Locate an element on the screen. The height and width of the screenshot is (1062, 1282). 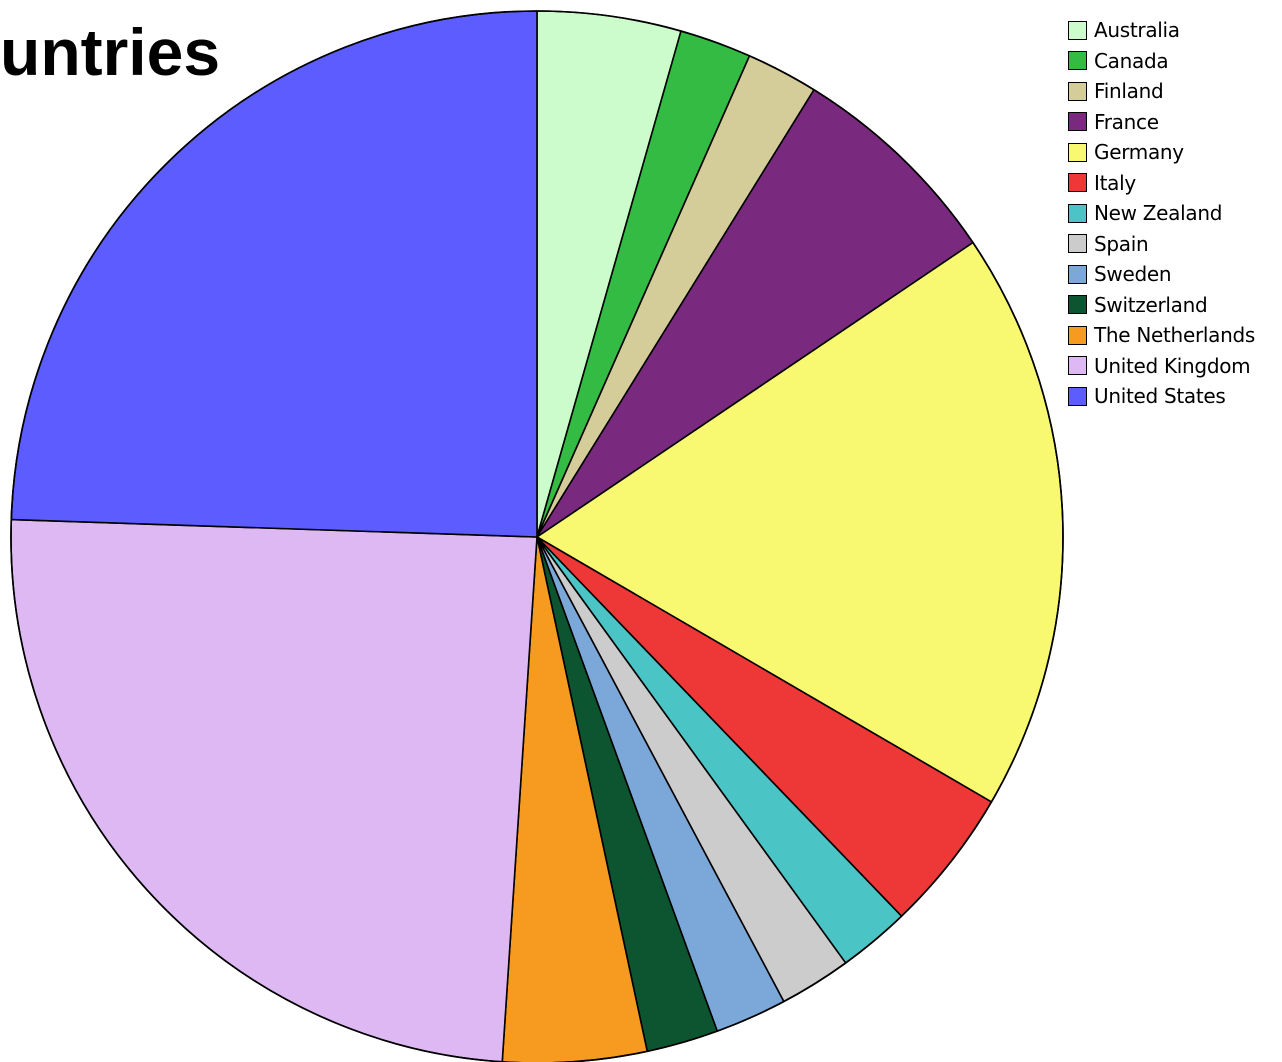
legend-label: The Netherlands is located at coordinates (1174, 335).